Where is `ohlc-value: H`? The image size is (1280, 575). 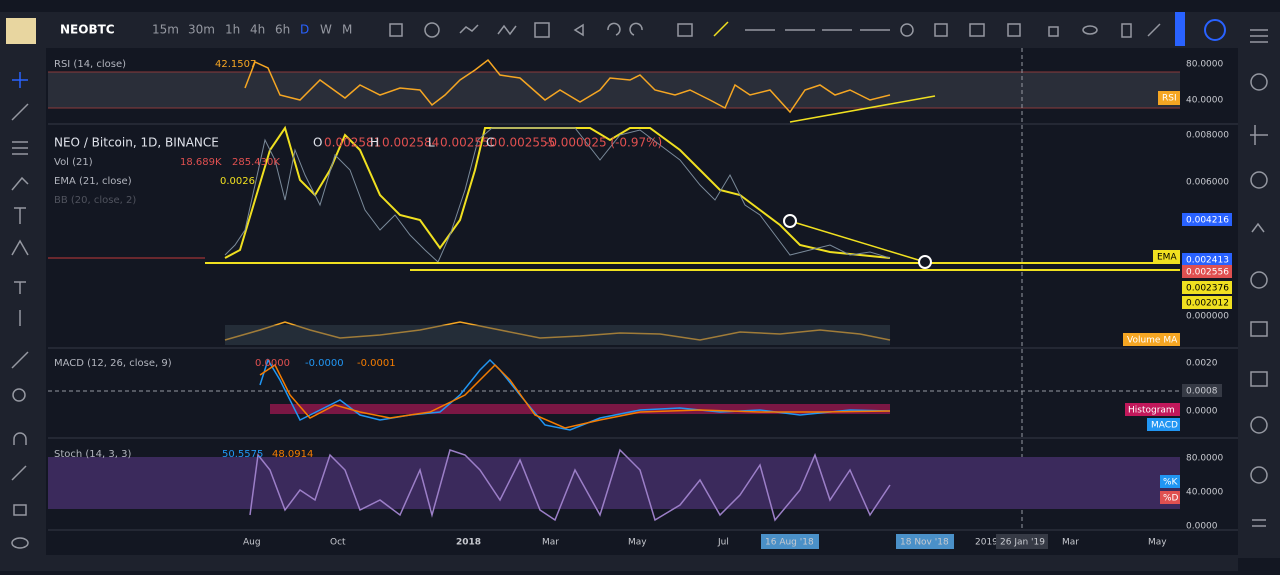 ohlc-value: H is located at coordinates (374, 143).